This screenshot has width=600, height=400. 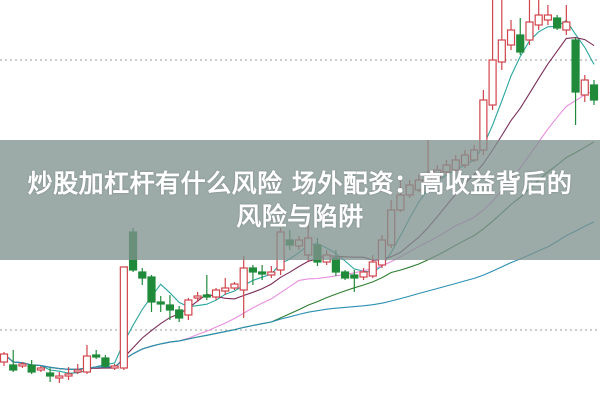 What do you see at coordinates (300, 183) in the screenshot?
I see `title-line-1: 炒股加杠杆有什么风险 场外配资：高收益背后的` at bounding box center [300, 183].